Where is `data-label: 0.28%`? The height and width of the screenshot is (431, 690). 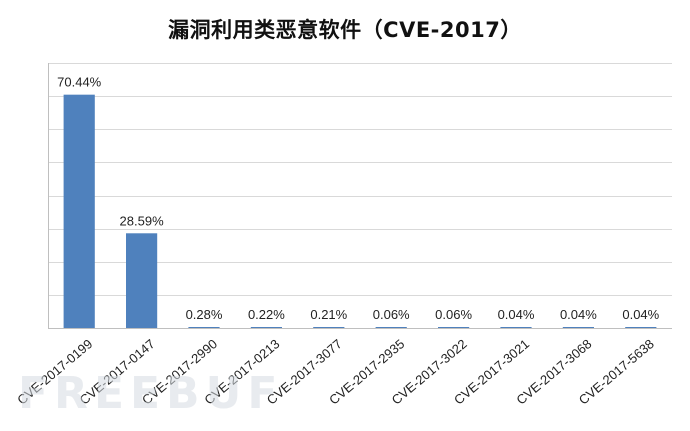
data-label: 0.28% is located at coordinates (204, 314).